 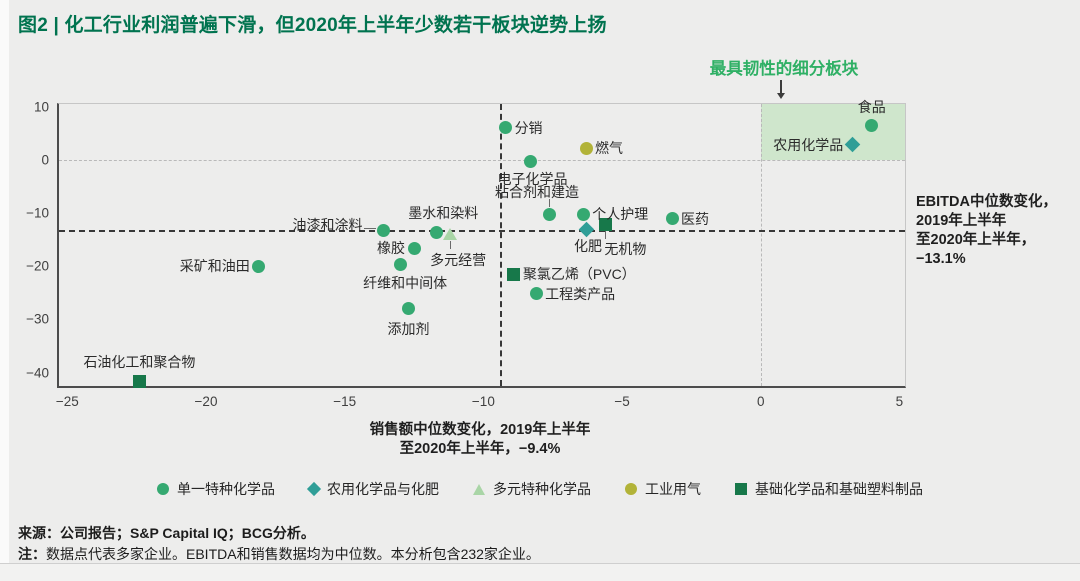 What do you see at coordinates (832, 132) in the screenshot?
I see `highlight-region` at bounding box center [832, 132].